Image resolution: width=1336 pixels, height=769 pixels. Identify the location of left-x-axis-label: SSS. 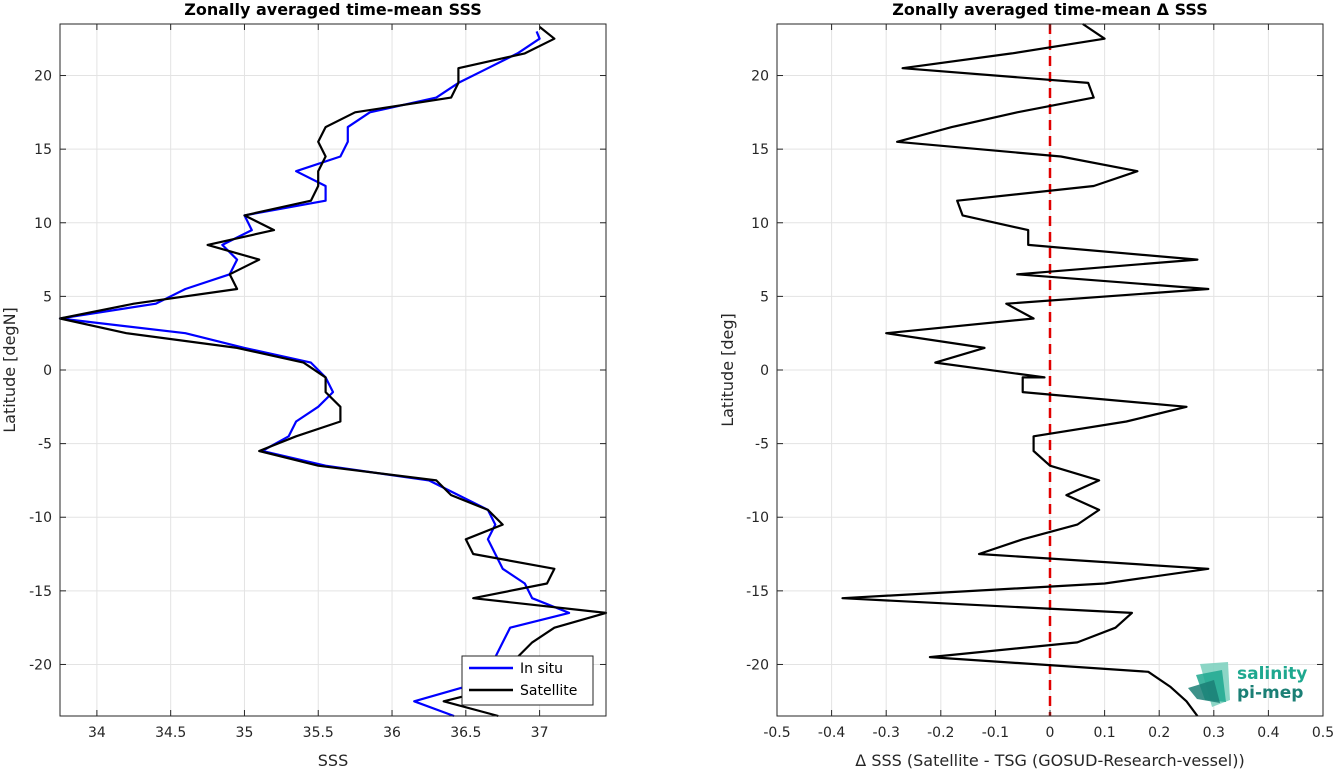
(333, 760).